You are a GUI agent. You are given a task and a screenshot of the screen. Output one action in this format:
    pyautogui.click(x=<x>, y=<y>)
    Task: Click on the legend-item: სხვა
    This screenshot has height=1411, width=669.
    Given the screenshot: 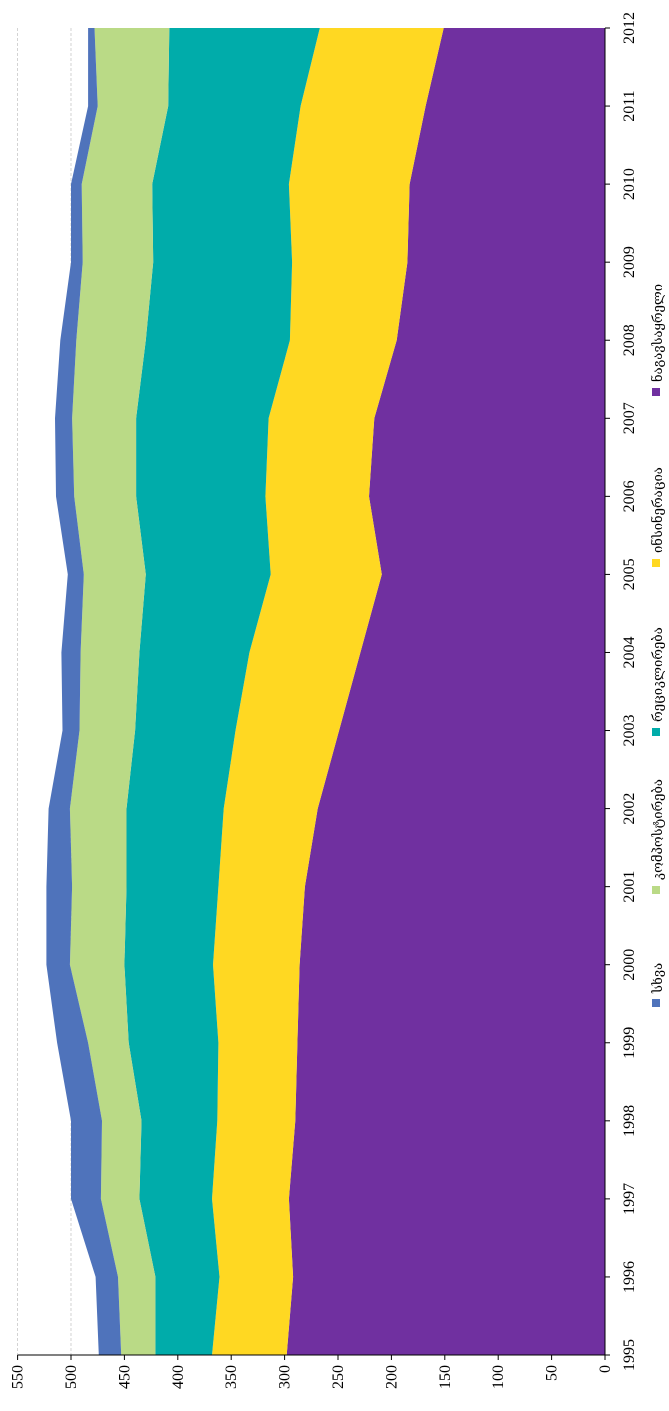 What is the action you would take?
    pyautogui.click(x=657, y=985)
    